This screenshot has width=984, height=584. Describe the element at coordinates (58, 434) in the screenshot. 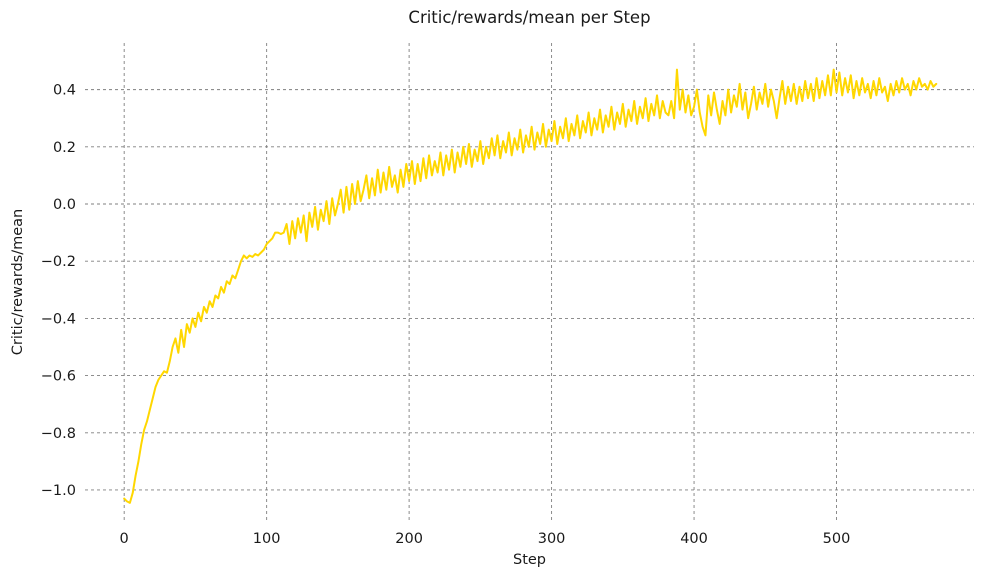

I see `y-tick-label: −0.8` at that location.